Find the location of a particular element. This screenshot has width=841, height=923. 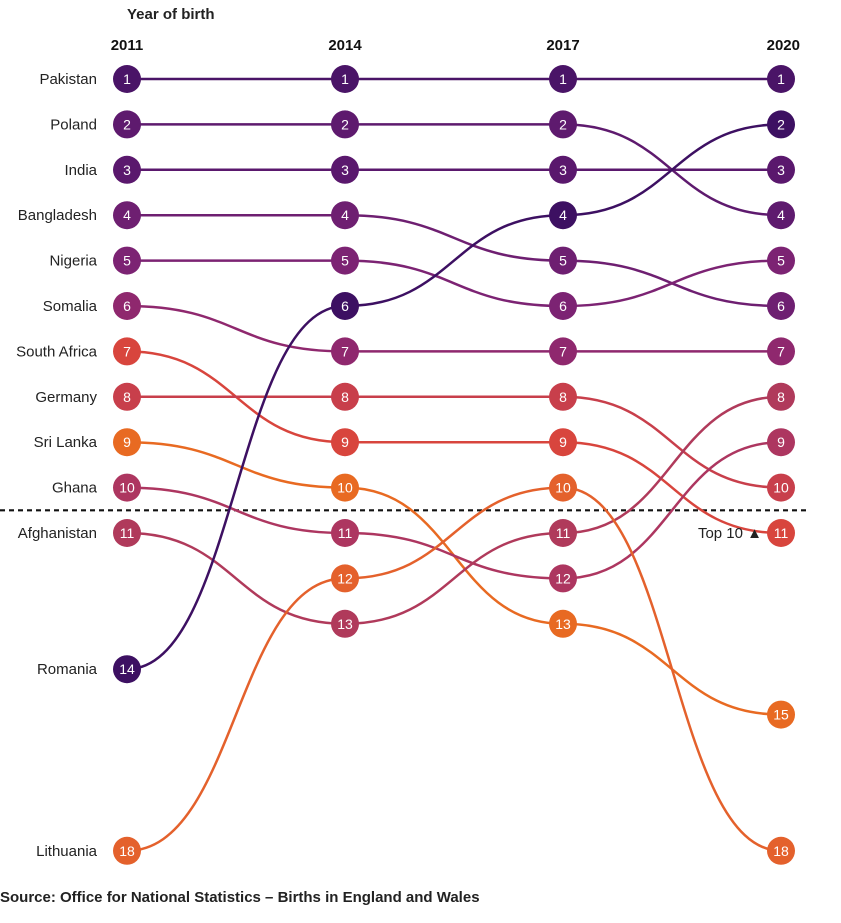

node-poland-2017 is located at coordinates (563, 124).